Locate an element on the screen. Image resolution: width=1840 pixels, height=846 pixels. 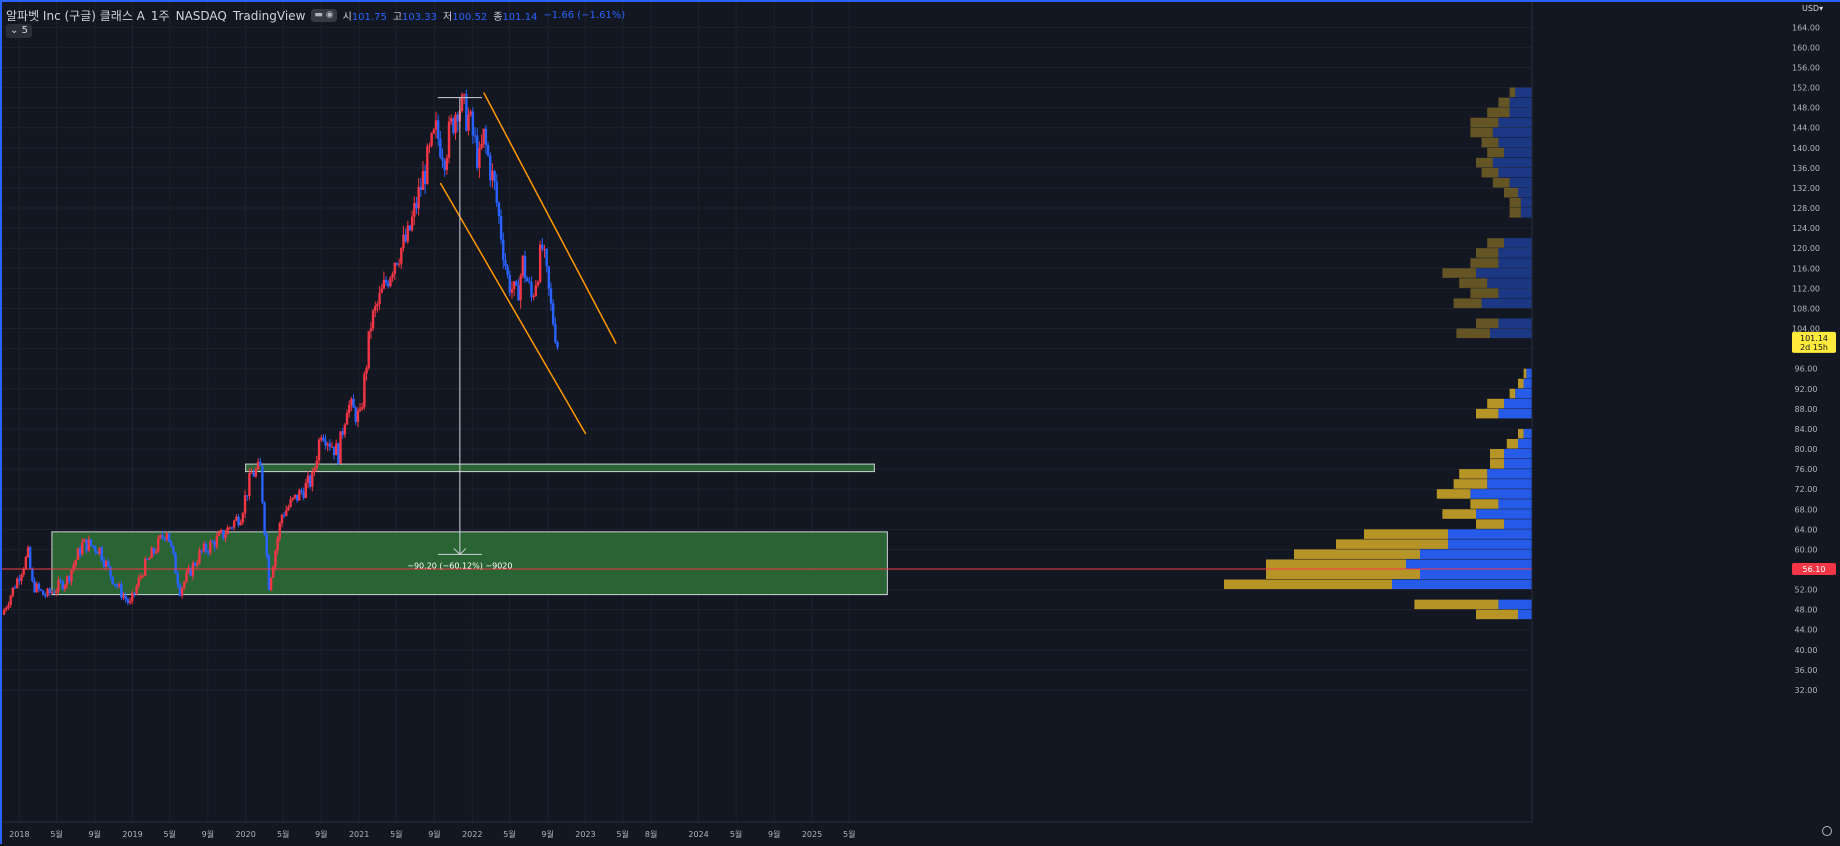
price-tick-label: 44.00 is located at coordinates (1806, 630).